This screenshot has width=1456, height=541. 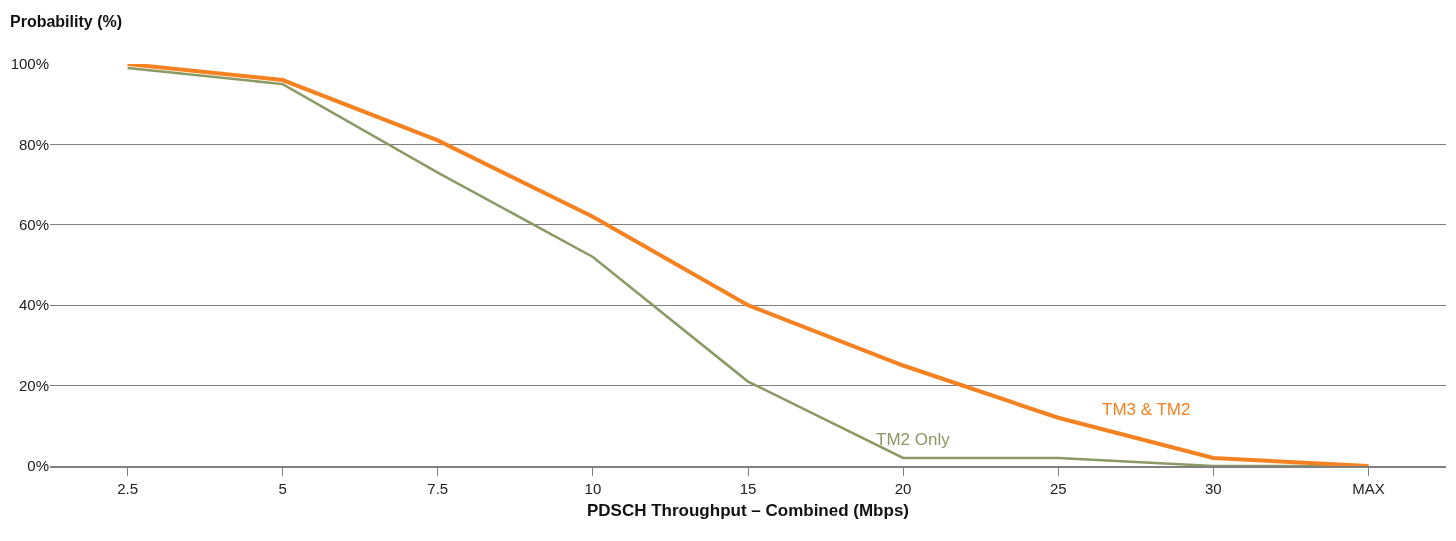 What do you see at coordinates (593, 488) in the screenshot?
I see `x-tick-label: 10` at bounding box center [593, 488].